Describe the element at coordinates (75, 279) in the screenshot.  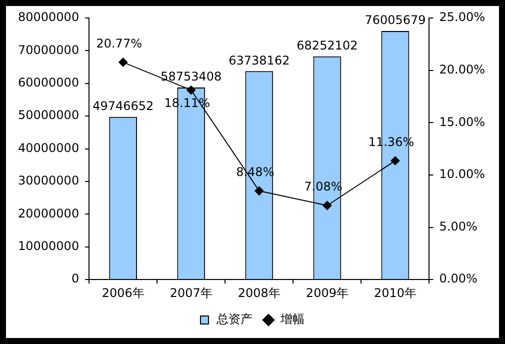
I see `y-tick-label: 0` at that location.